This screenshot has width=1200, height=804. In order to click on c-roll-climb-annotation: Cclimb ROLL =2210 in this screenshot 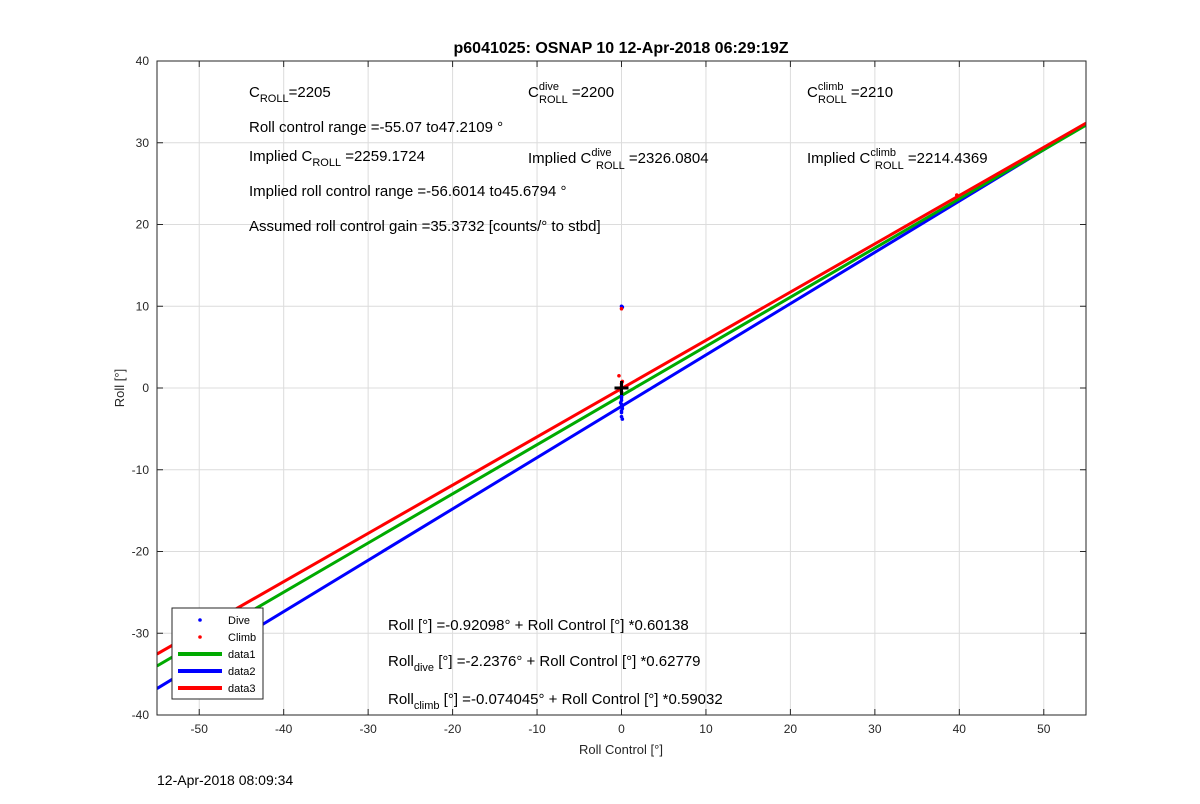, I will do `click(850, 93)`.